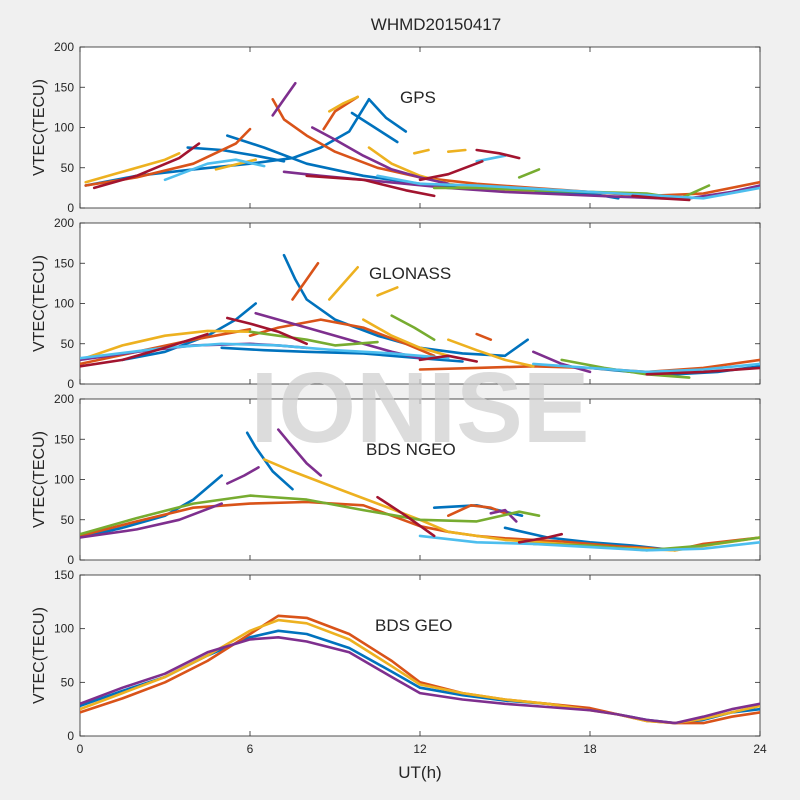  Describe the element at coordinates (590, 749) in the screenshot. I see `x-tick-label: 18` at that location.